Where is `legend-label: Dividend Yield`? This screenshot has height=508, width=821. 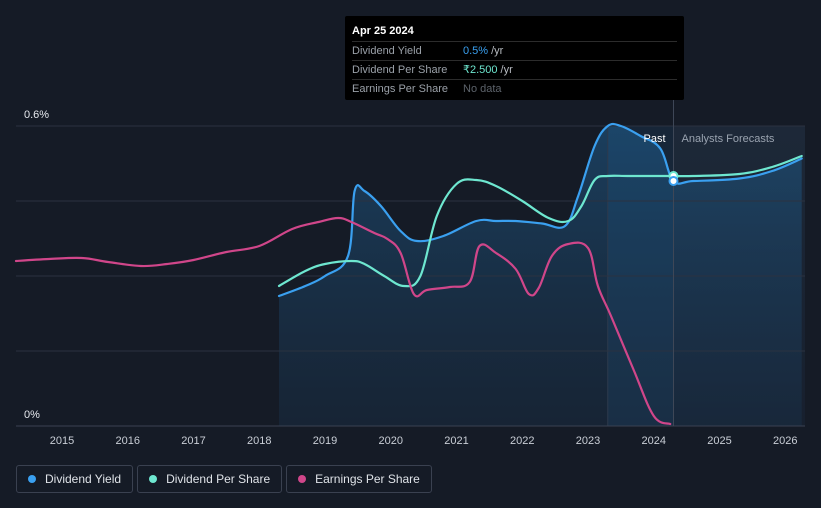
legend-label: Dividend Yield is located at coordinates (83, 479).